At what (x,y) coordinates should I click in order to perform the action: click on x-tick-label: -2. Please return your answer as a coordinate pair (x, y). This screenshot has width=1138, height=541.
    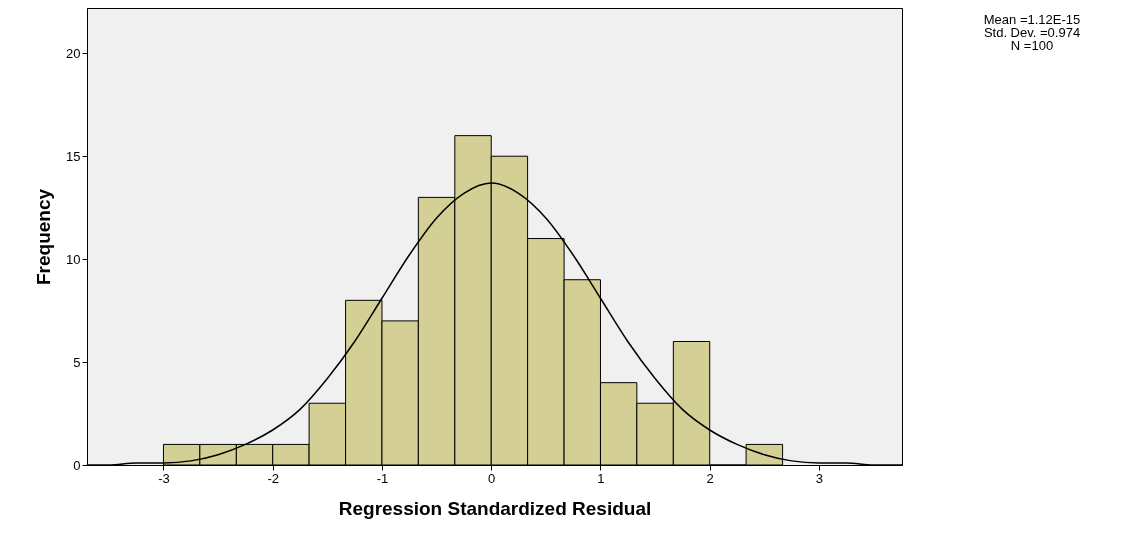
    Looking at the image, I should click on (273, 478).